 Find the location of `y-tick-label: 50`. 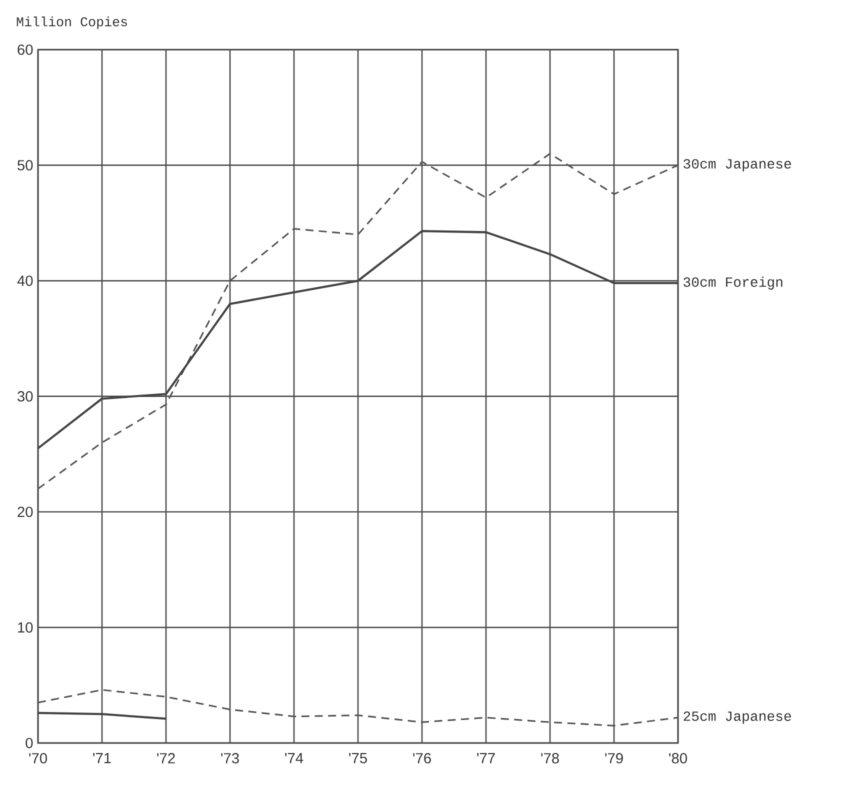

y-tick-label: 50 is located at coordinates (25, 165).